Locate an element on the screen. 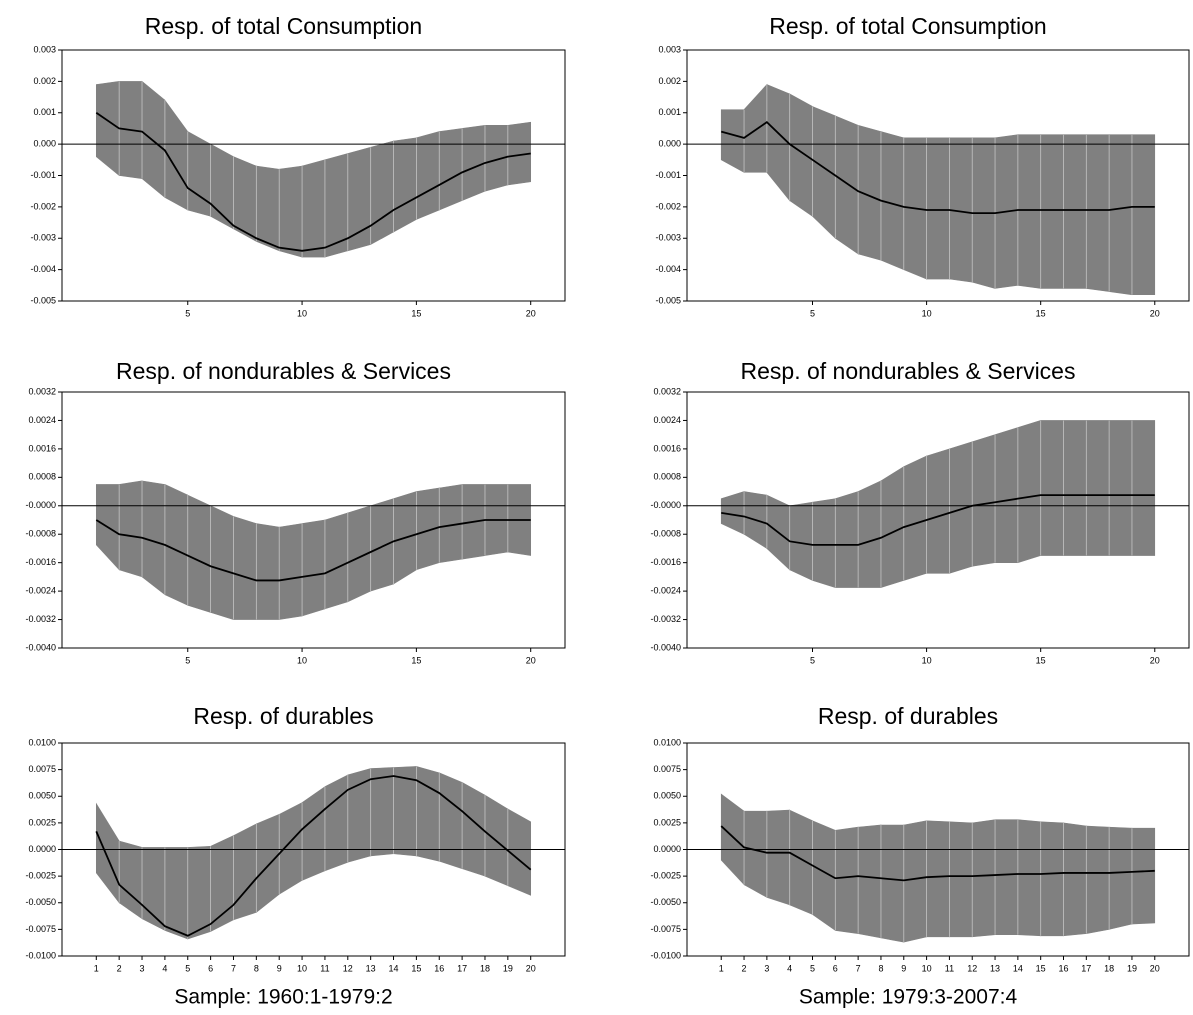 The image size is (1193, 1015). panel-title: Resp. of nondurables & Services is located at coordinates (908, 371).